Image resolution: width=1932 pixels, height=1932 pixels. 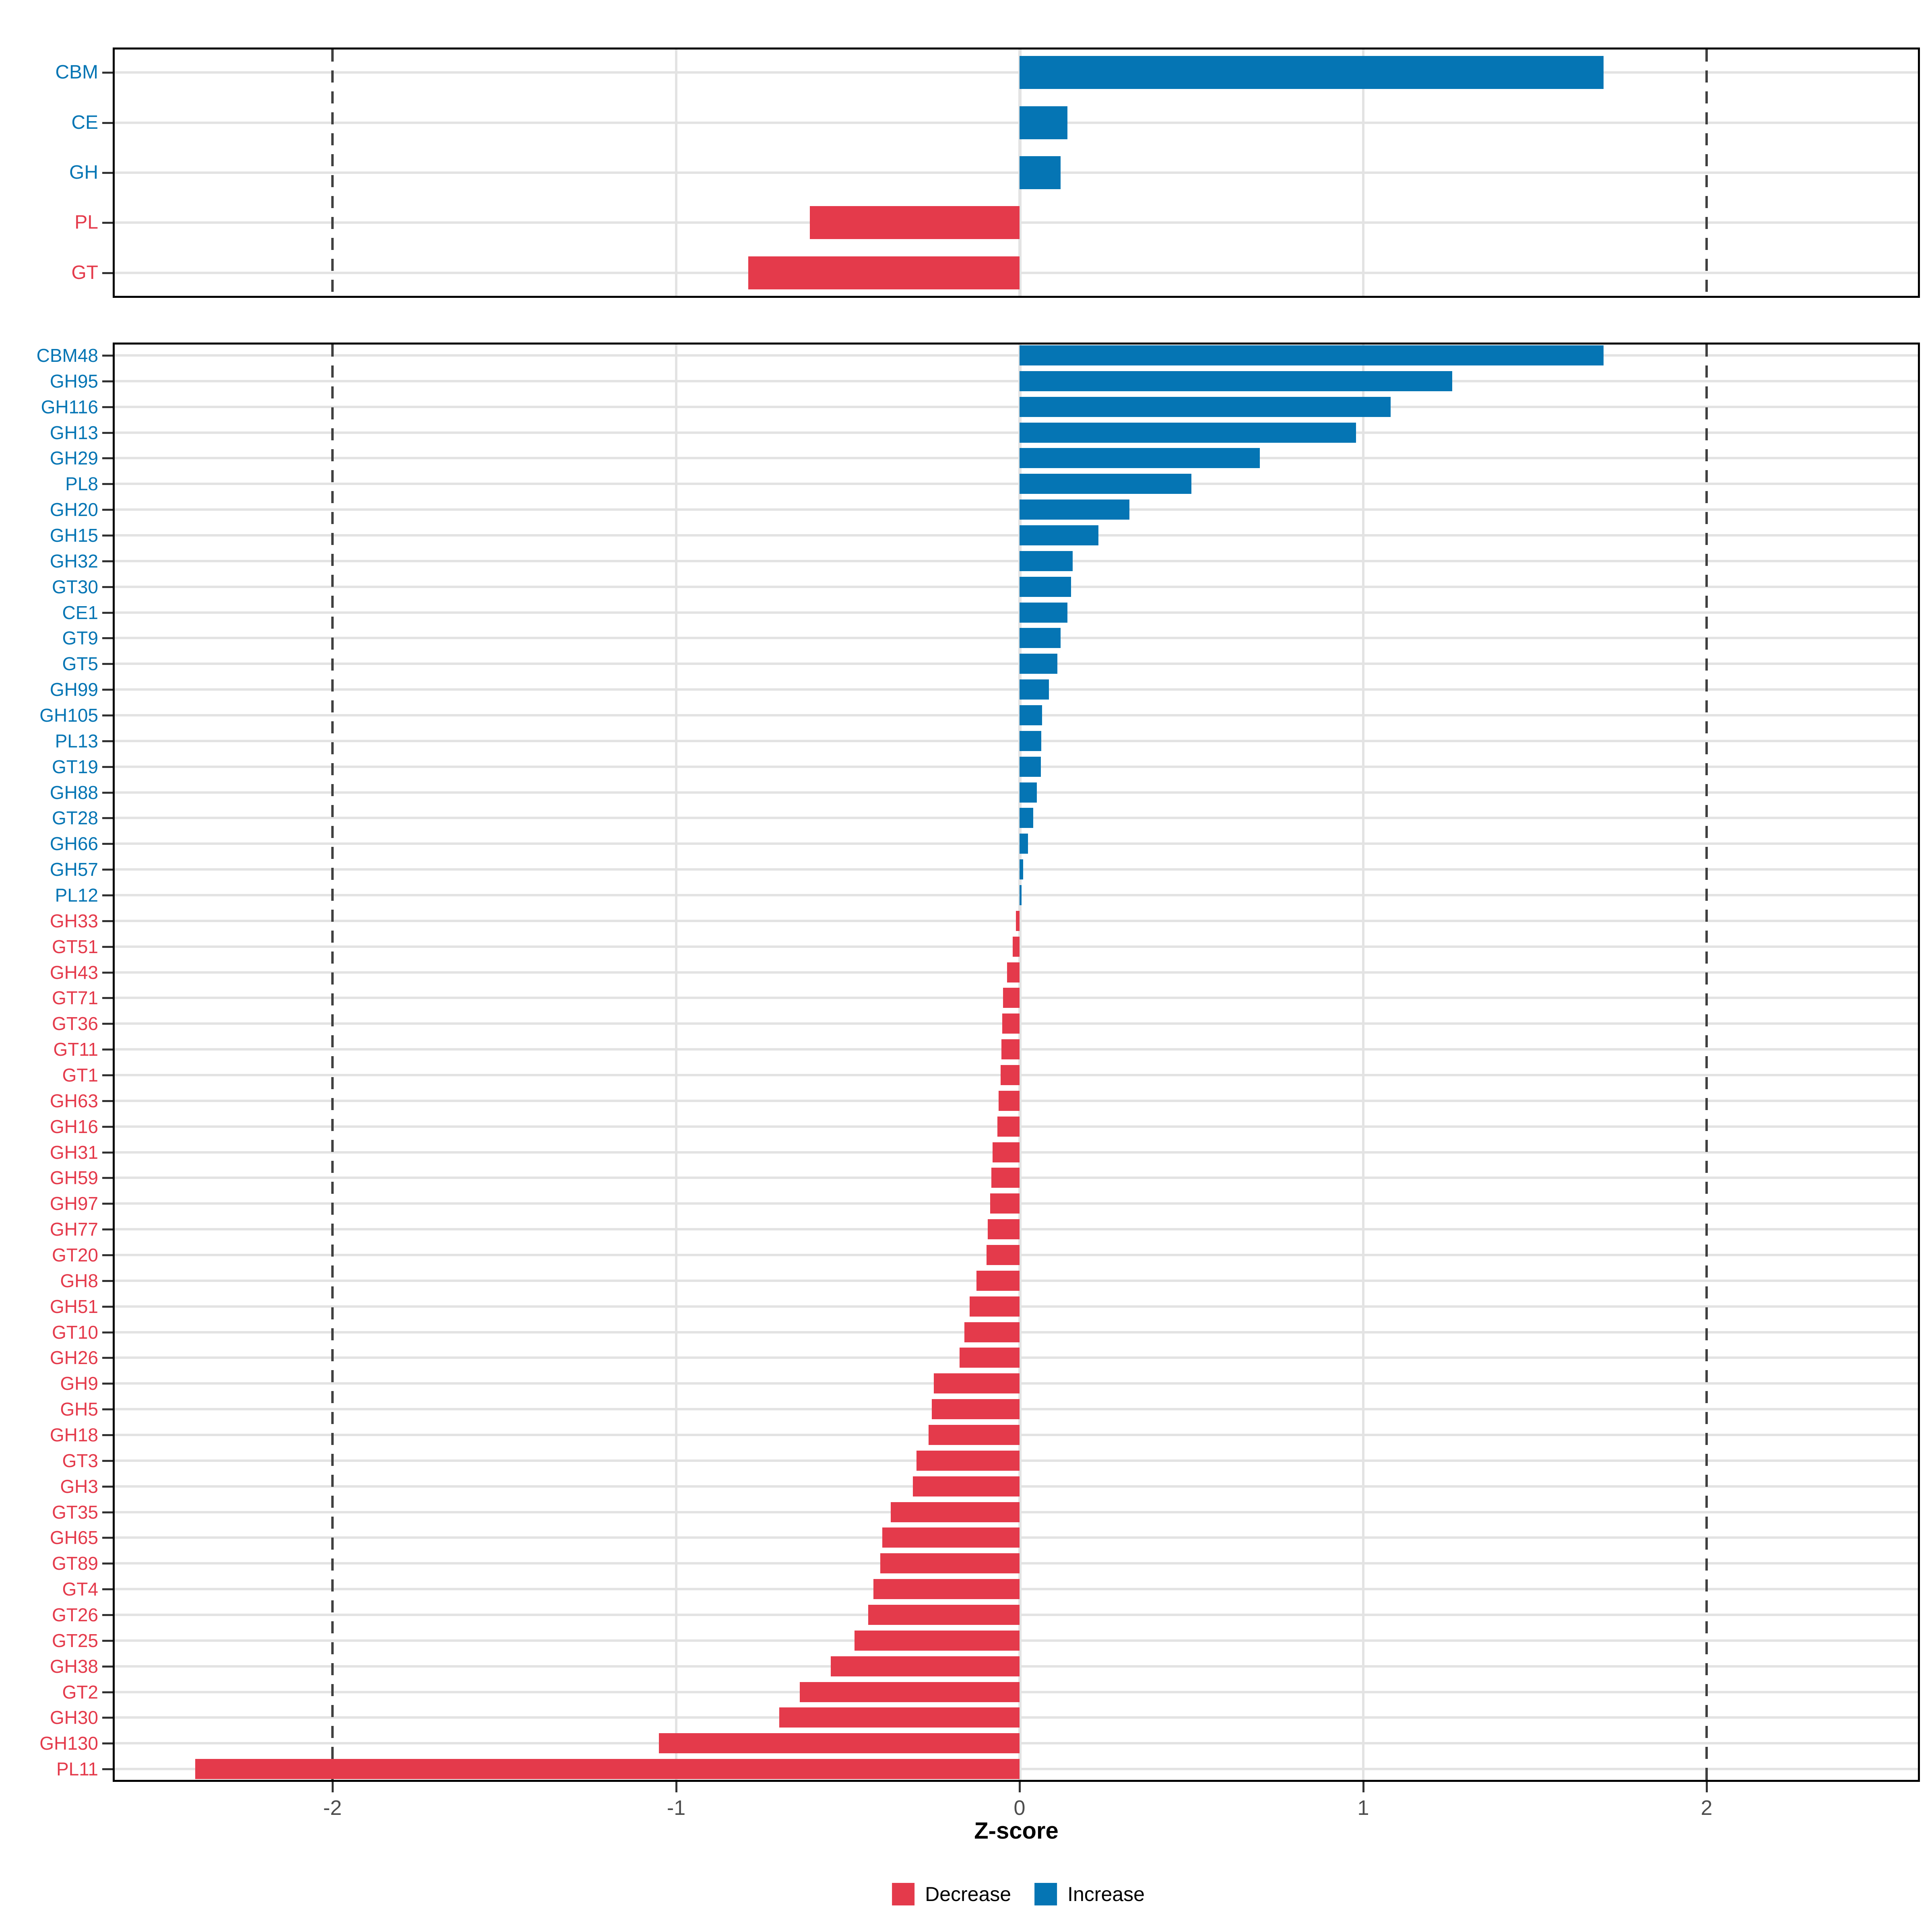 What do you see at coordinates (992, 1332) in the screenshot?
I see `bar-GT10` at bounding box center [992, 1332].